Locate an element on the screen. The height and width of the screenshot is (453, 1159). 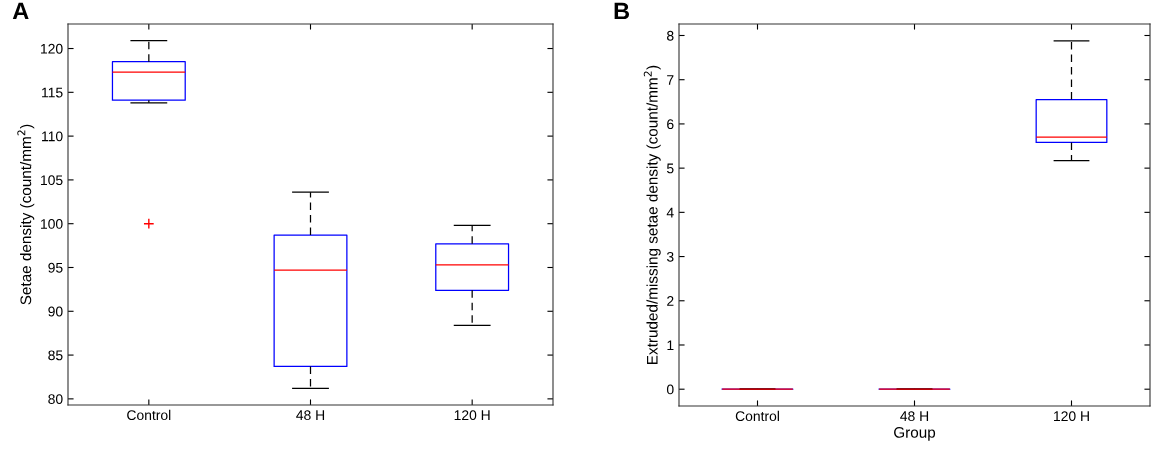
chart-title: B is located at coordinates (622, 11).